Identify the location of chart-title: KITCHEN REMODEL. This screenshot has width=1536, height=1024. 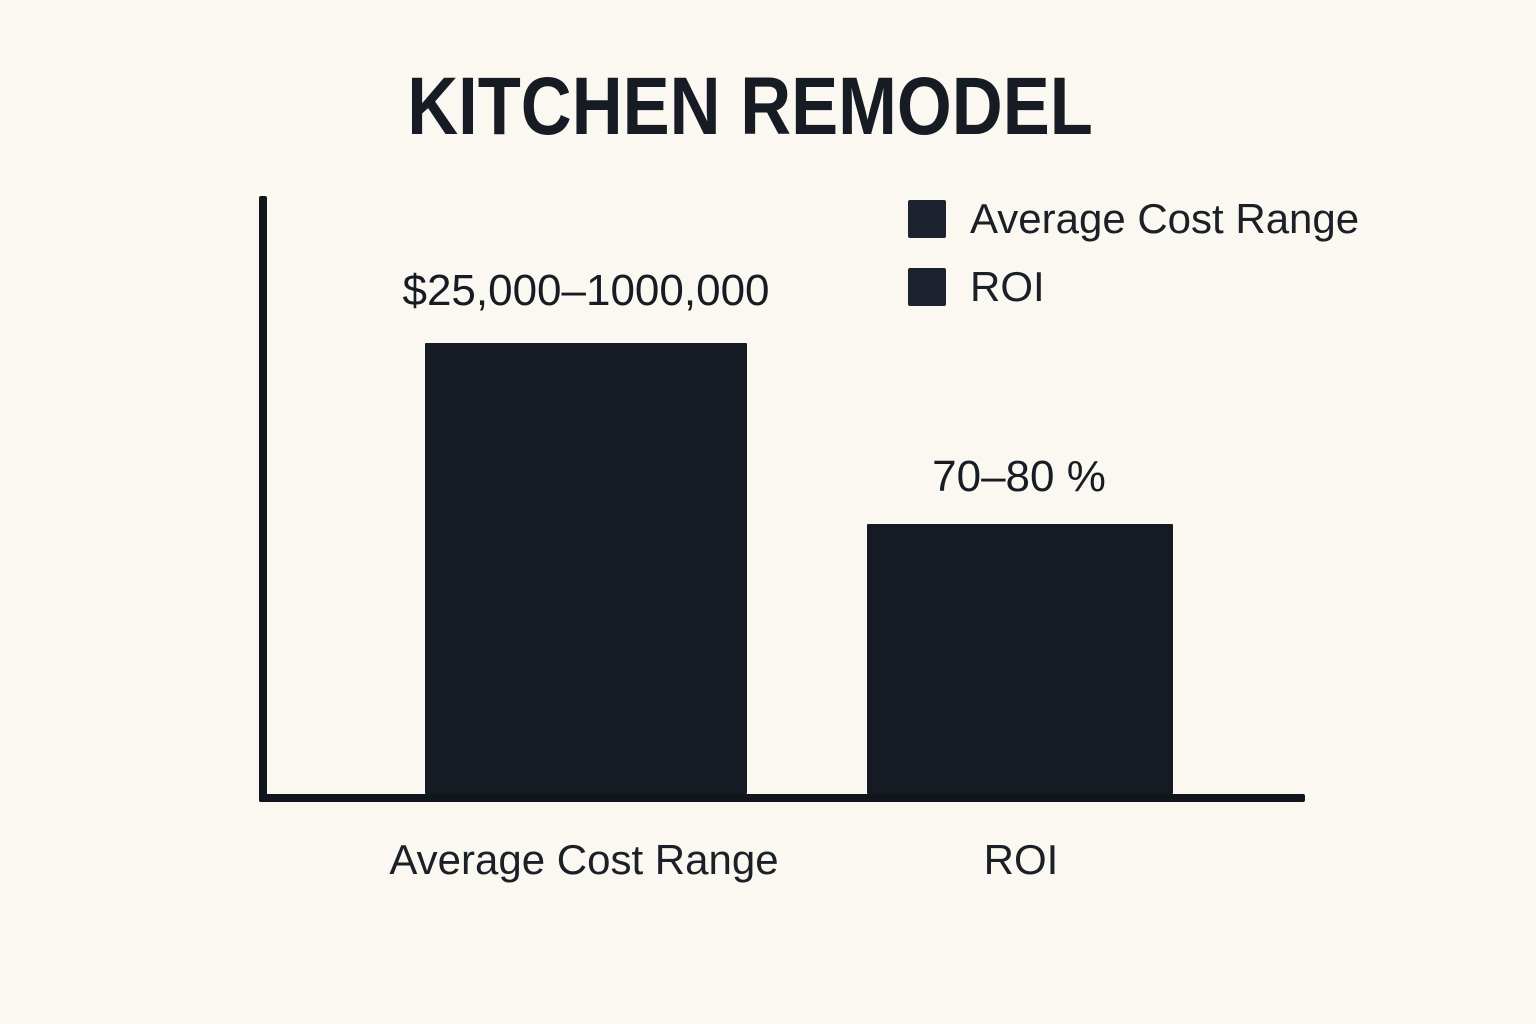
(750, 106).